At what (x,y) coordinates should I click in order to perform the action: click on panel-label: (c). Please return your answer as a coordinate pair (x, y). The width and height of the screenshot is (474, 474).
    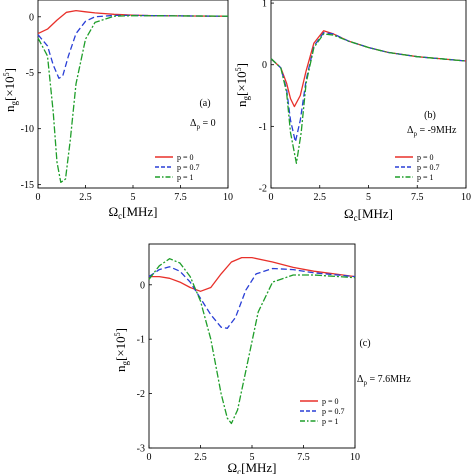
    Looking at the image, I should click on (364, 343).